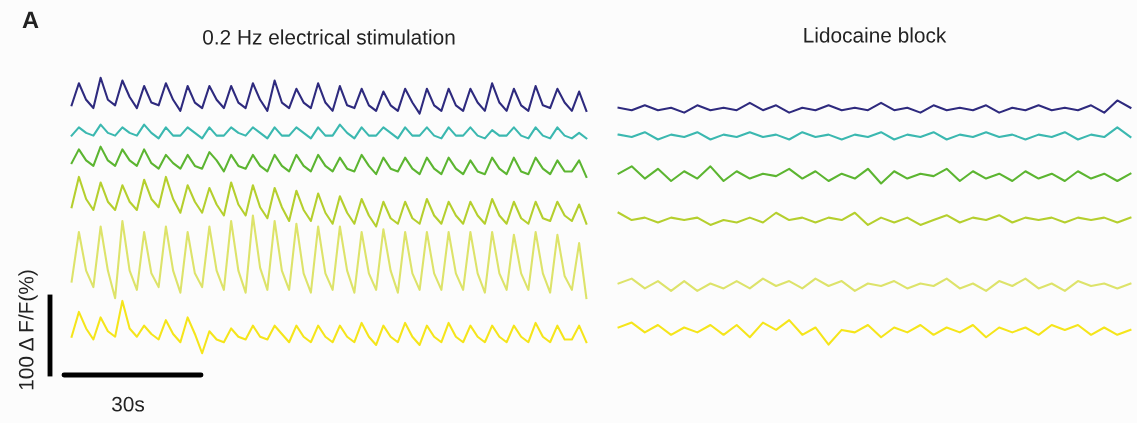 This screenshot has width=1137, height=423. Describe the element at coordinates (329, 37) in the screenshot. I see `chart-title: 0.2 Hz electrical stimulation` at that location.